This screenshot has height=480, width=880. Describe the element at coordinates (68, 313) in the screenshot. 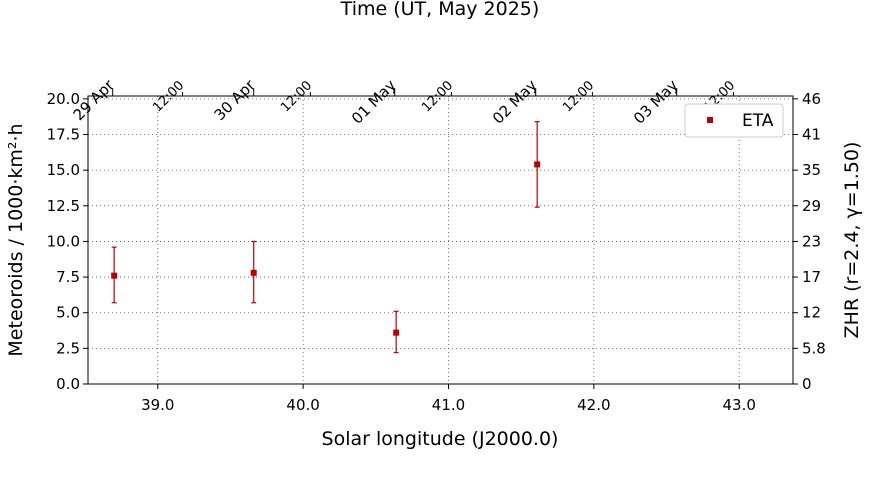

I see `y-tick-label: 5.0` at that location.